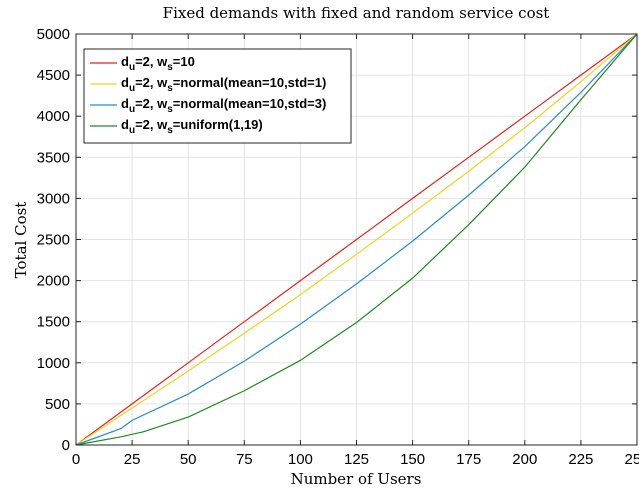 This screenshot has width=639, height=492. What do you see at coordinates (356, 479) in the screenshot?
I see `x-axis-label: Number of Users` at bounding box center [356, 479].